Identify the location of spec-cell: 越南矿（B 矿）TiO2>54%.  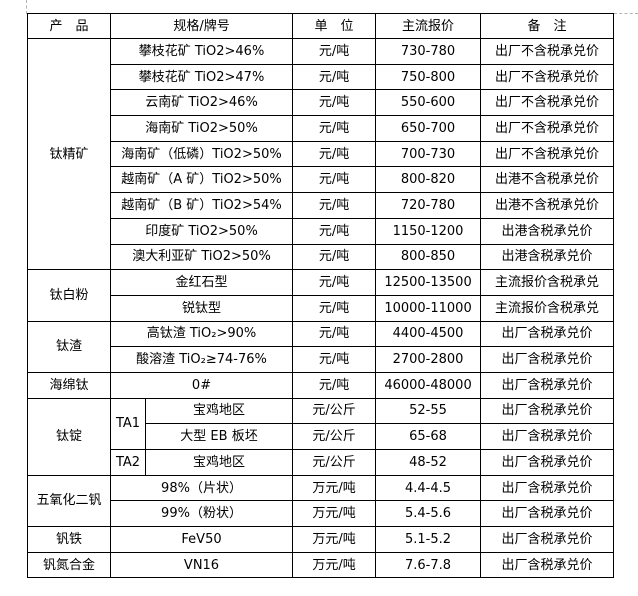
(201, 205).